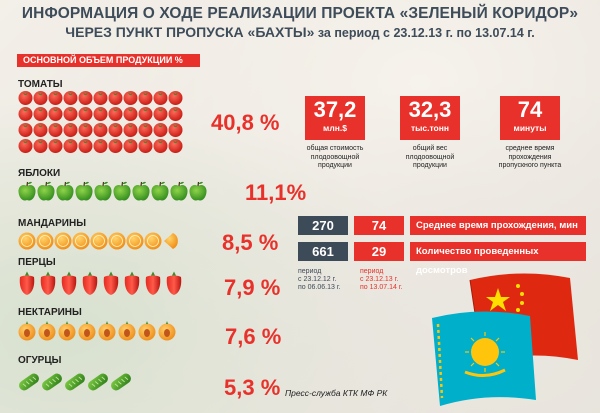 The height and width of the screenshot is (413, 600). What do you see at coordinates (245, 122) in the screenshot?
I see `percent-tomatoes: 40,8 %` at bounding box center [245, 122].